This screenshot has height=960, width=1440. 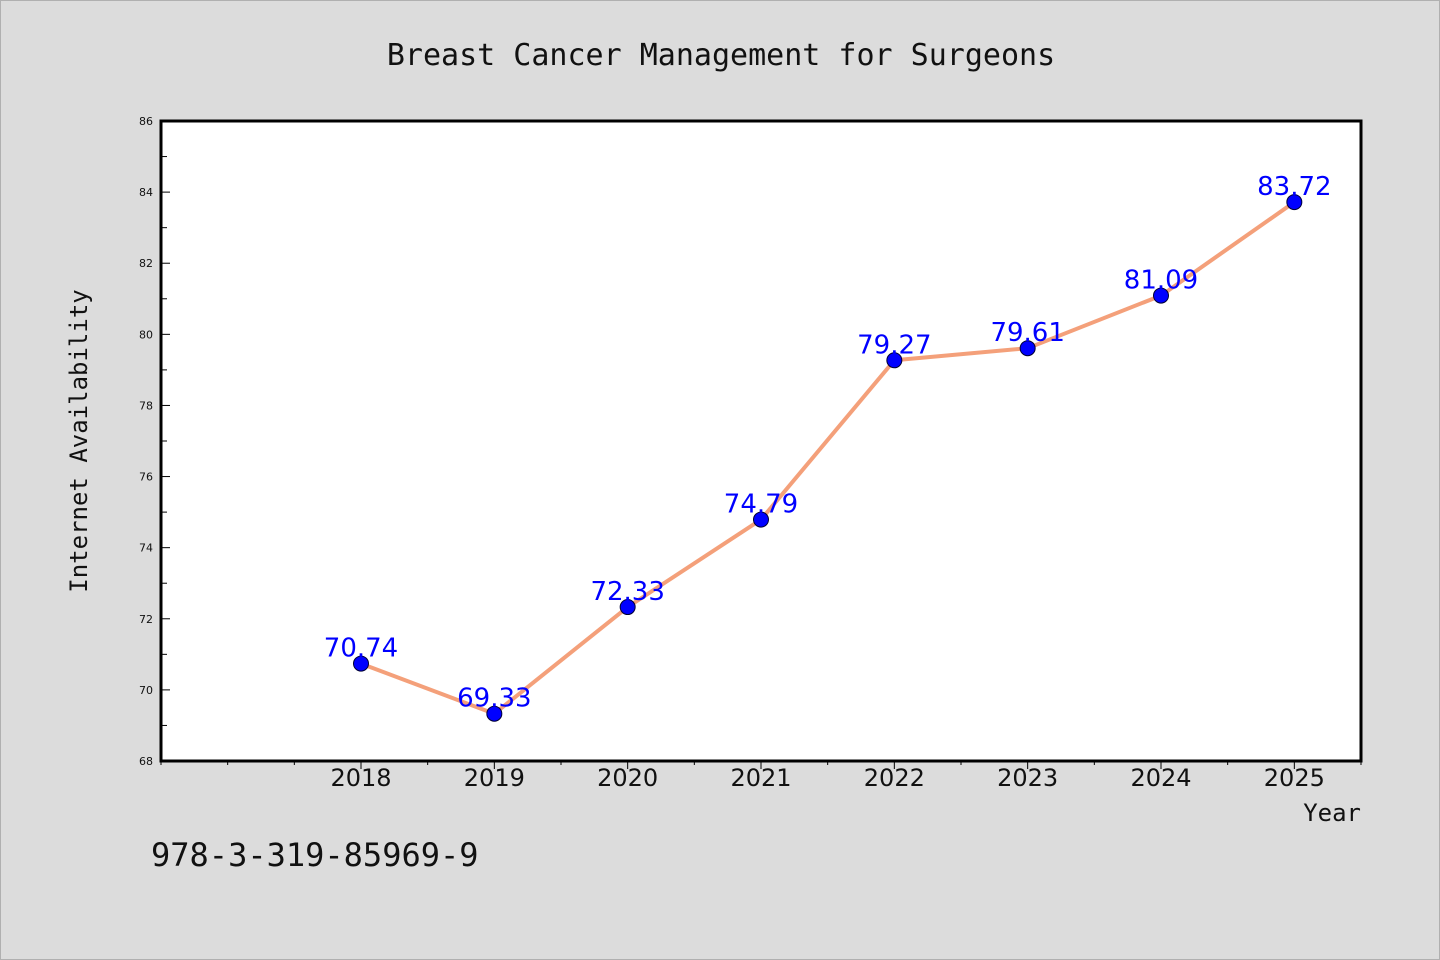 I want to click on x-tick-label: 2022, so click(x=894, y=778).